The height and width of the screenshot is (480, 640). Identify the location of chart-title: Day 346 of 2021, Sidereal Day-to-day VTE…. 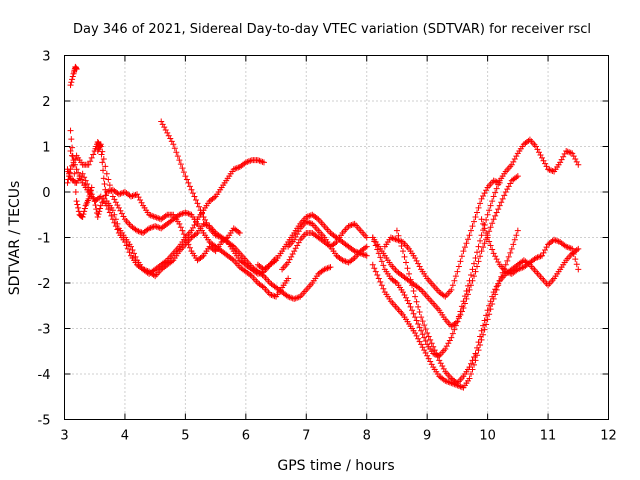
(332, 29).